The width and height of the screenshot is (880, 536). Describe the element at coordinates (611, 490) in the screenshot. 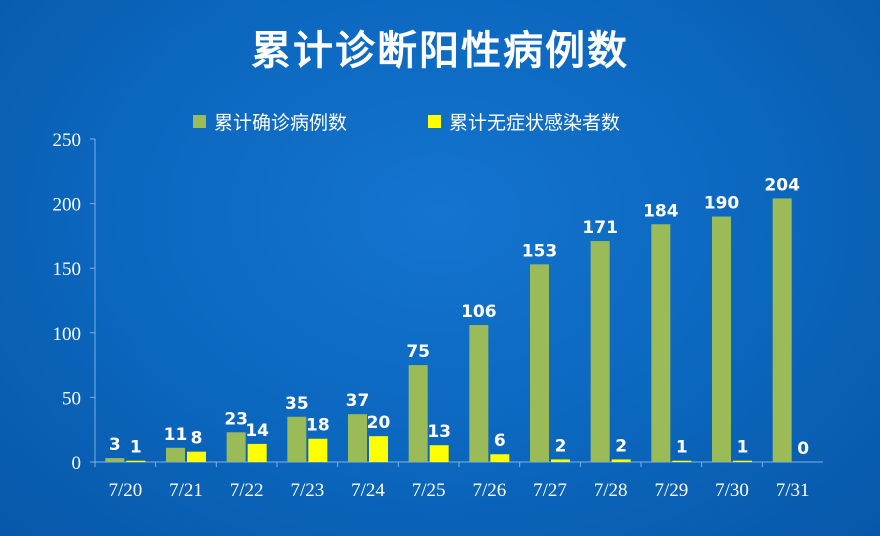

I see `x-tick-label: 7/28` at that location.